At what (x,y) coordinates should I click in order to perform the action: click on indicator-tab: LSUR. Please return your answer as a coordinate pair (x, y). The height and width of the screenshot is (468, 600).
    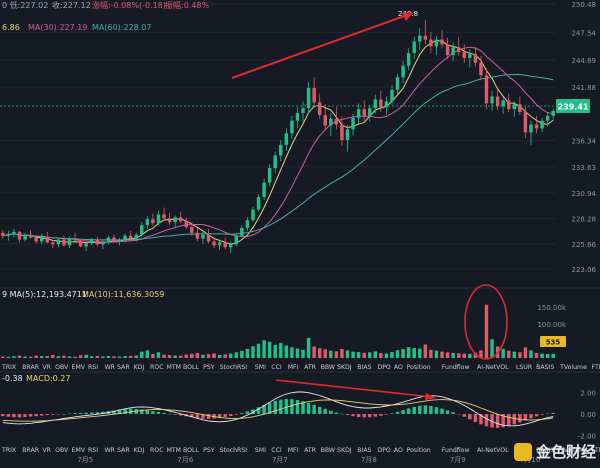
    Looking at the image, I should click on (524, 367).